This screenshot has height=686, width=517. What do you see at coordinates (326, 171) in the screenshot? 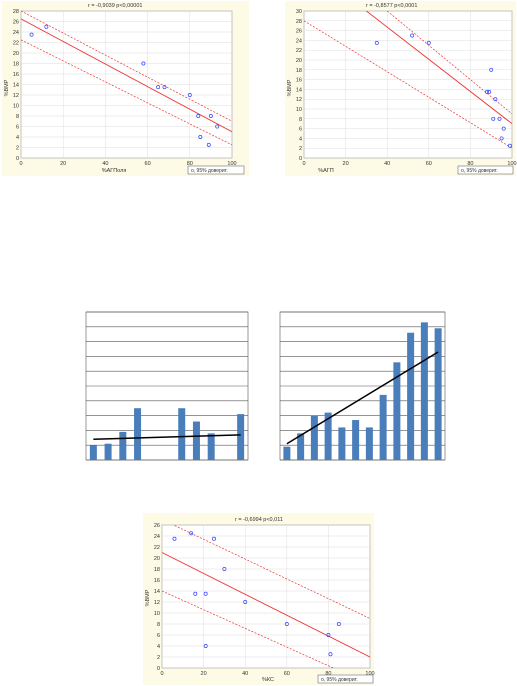
I see `x-axis-label: %АГП` at bounding box center [326, 171].